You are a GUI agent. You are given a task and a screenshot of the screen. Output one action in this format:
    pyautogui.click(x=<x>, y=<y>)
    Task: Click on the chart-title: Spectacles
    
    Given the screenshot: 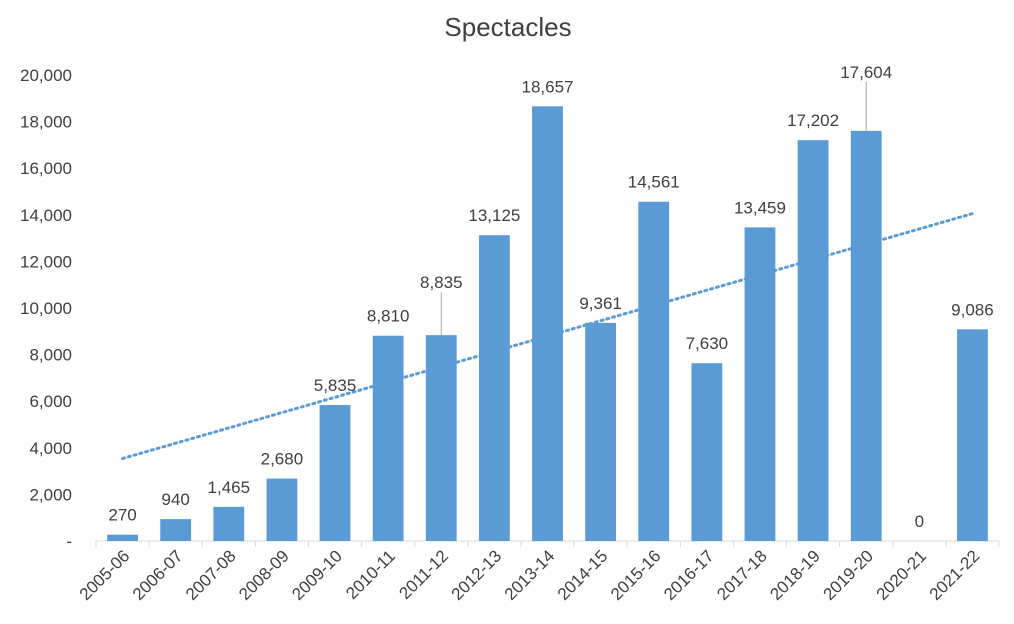 What is the action you would take?
    pyautogui.click(x=507, y=27)
    